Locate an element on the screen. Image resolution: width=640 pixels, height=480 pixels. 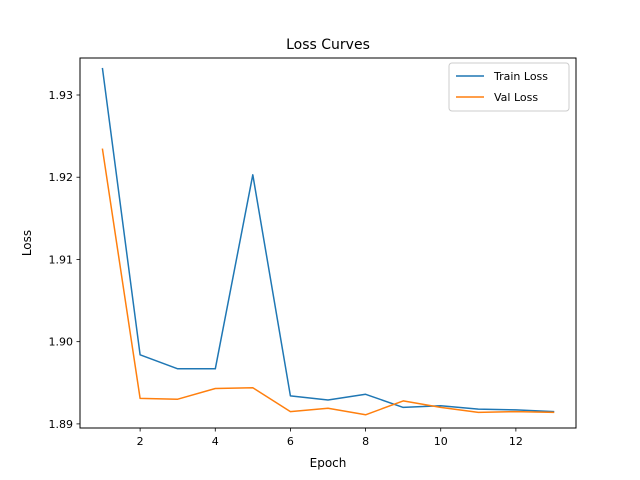
x-tick-label: 2 is located at coordinates (140, 441).